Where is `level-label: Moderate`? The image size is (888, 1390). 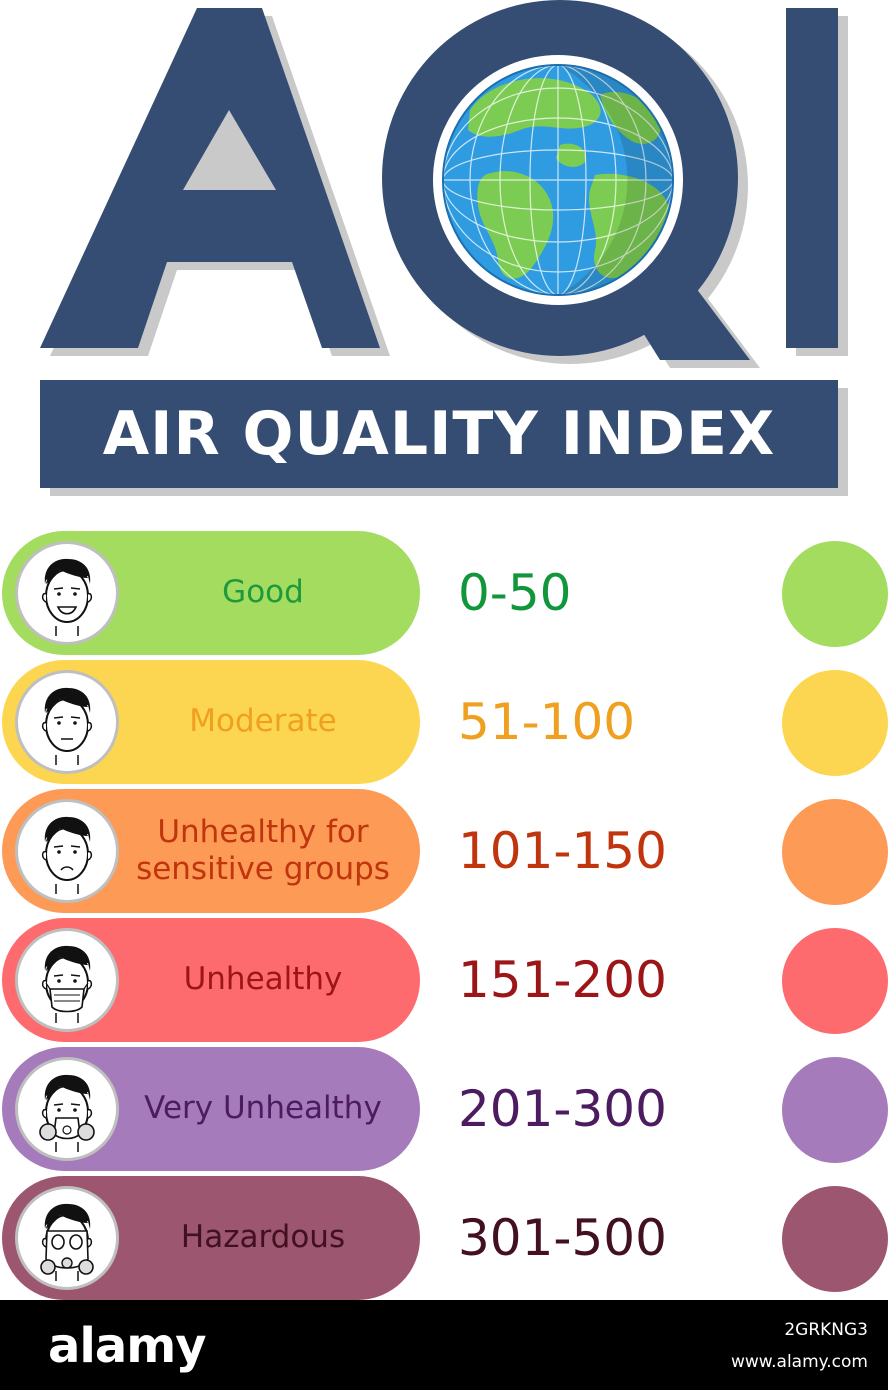
level-label: Moderate is located at coordinates (263, 721).